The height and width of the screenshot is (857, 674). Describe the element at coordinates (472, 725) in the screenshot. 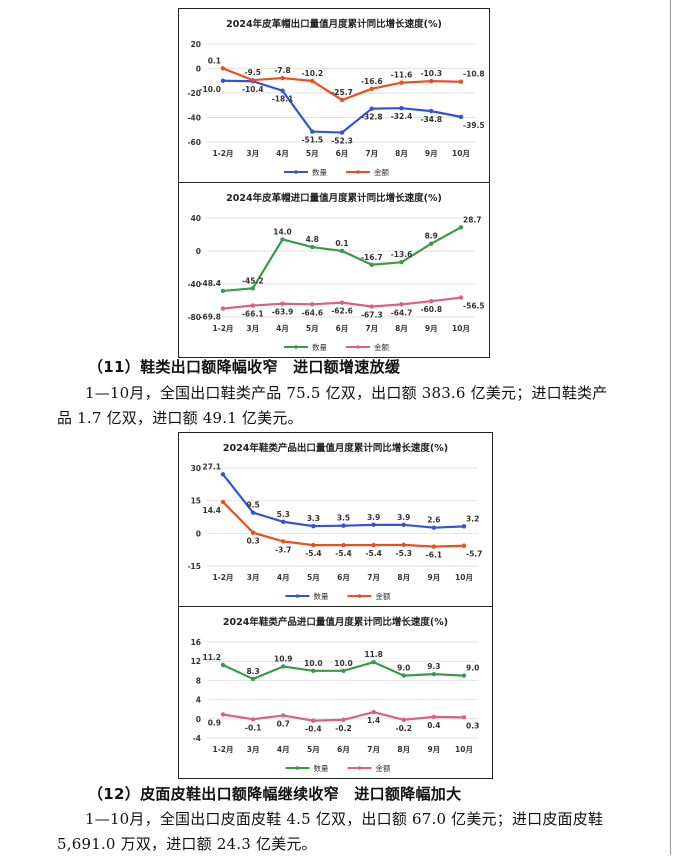

I see `data-label: 0.3` at that location.